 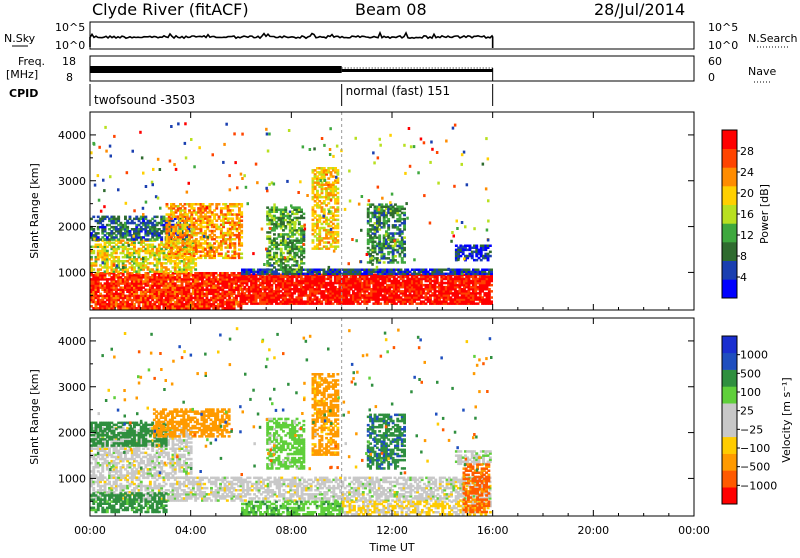 I want to click on nsky-right-label: N.Search, so click(x=773, y=38).